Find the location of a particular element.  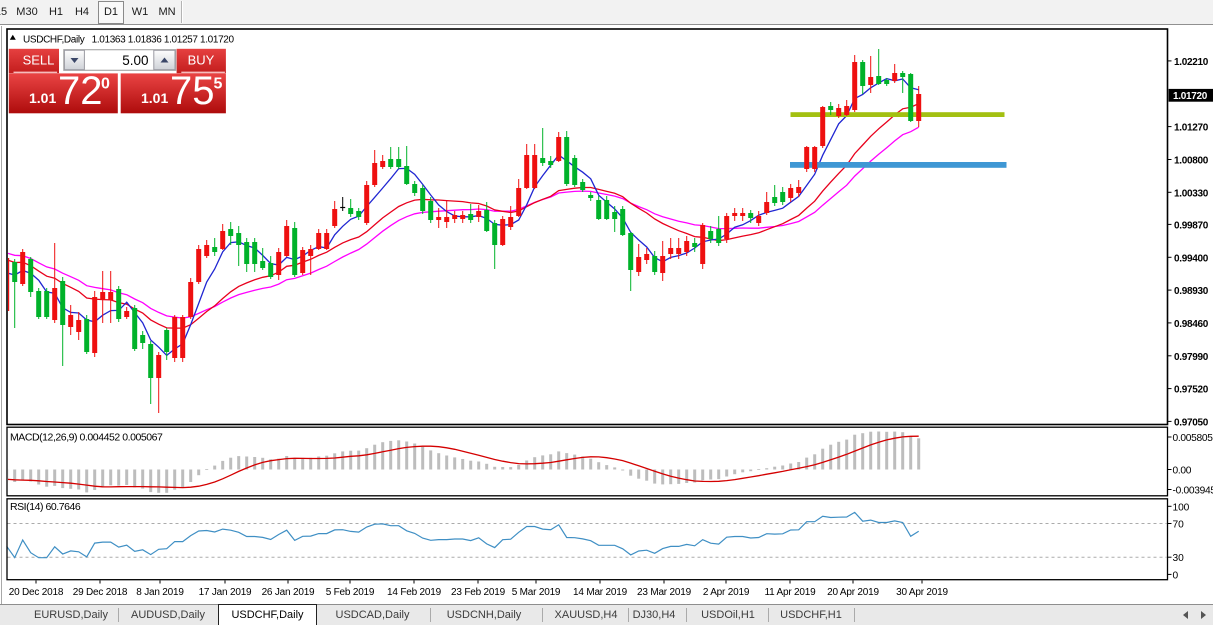

svg-text:MACD(12,26,9) 0.004452 0.00506: MACD(12,26,9) 0.004452 0.005067 is located at coordinates (86, 438).